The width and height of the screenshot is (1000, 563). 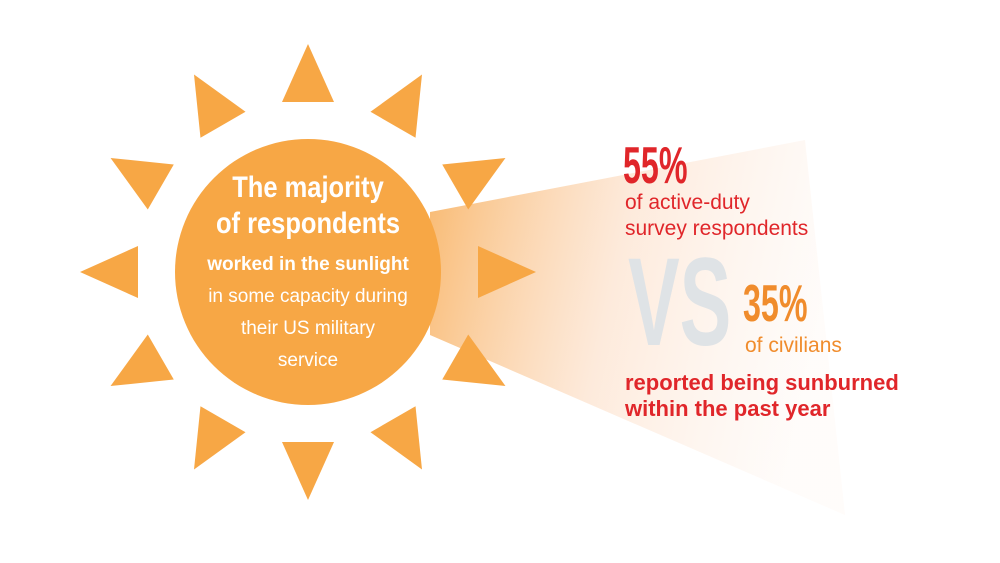 What do you see at coordinates (308, 360) in the screenshot?
I see `body-text: service` at bounding box center [308, 360].